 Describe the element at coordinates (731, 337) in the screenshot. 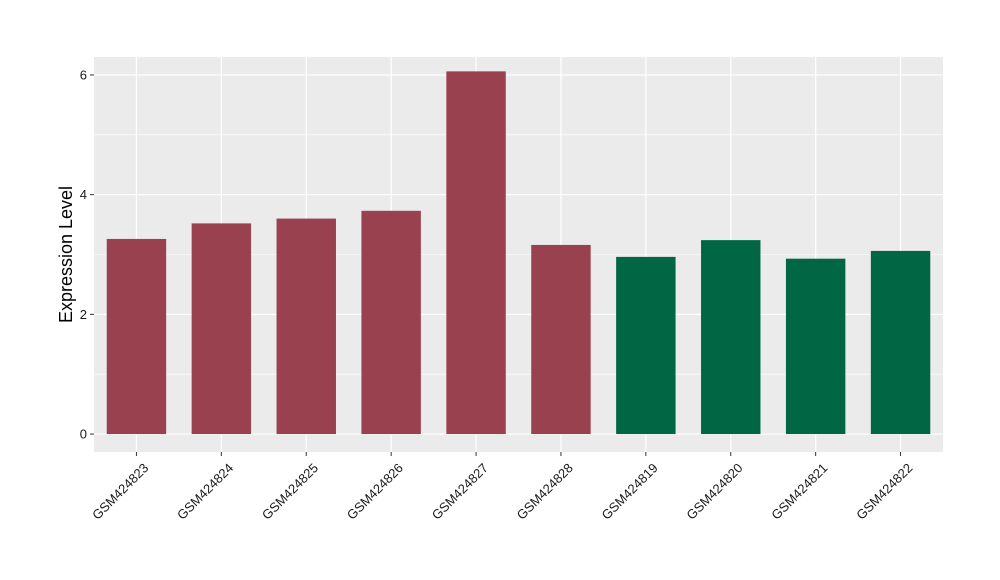

I see `bar-GSM424820` at that location.